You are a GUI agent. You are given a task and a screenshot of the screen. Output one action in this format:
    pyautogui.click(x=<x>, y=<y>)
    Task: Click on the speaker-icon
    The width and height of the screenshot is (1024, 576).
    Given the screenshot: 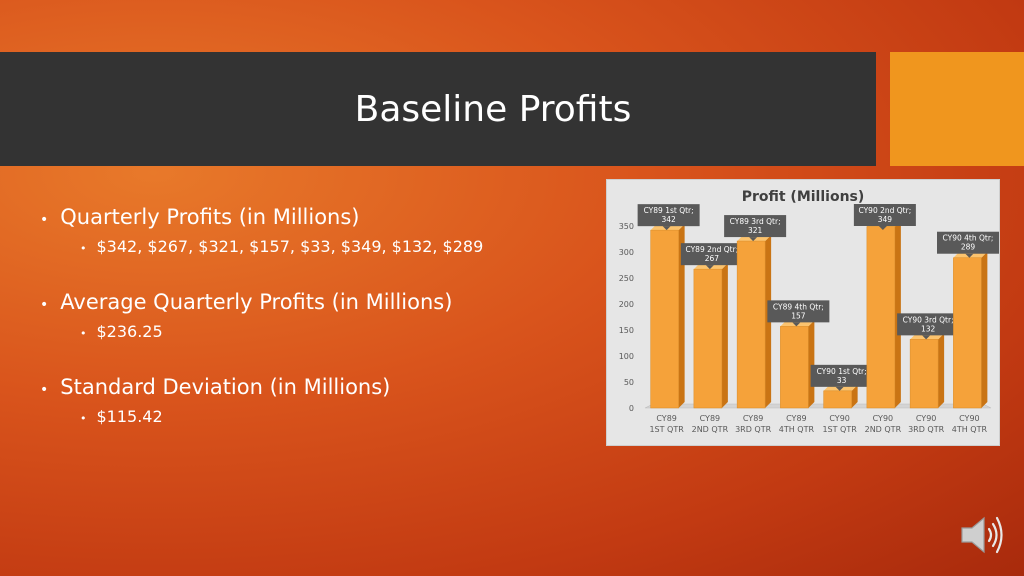 What is the action you would take?
    pyautogui.click(x=983, y=535)
    